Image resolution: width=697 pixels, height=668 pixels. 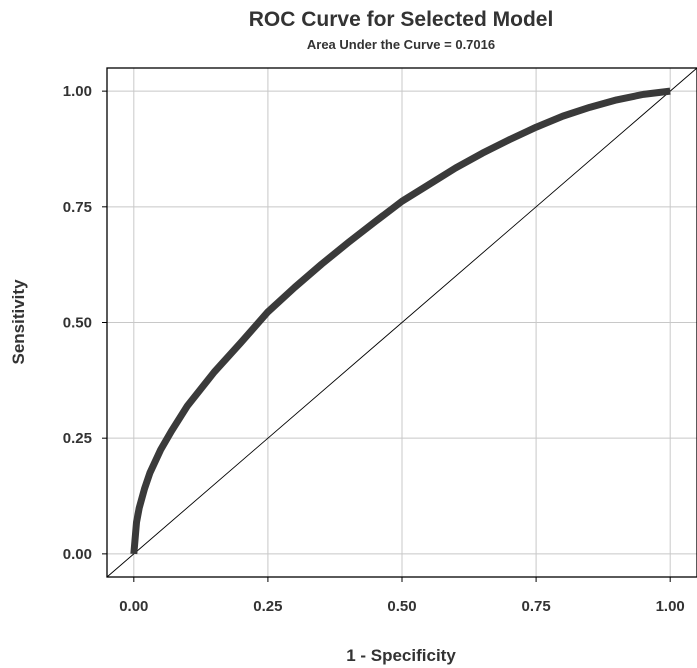 What do you see at coordinates (401, 44) in the screenshot?
I see `chart-subtitle: Area Under the Curve = 0.7016` at bounding box center [401, 44].